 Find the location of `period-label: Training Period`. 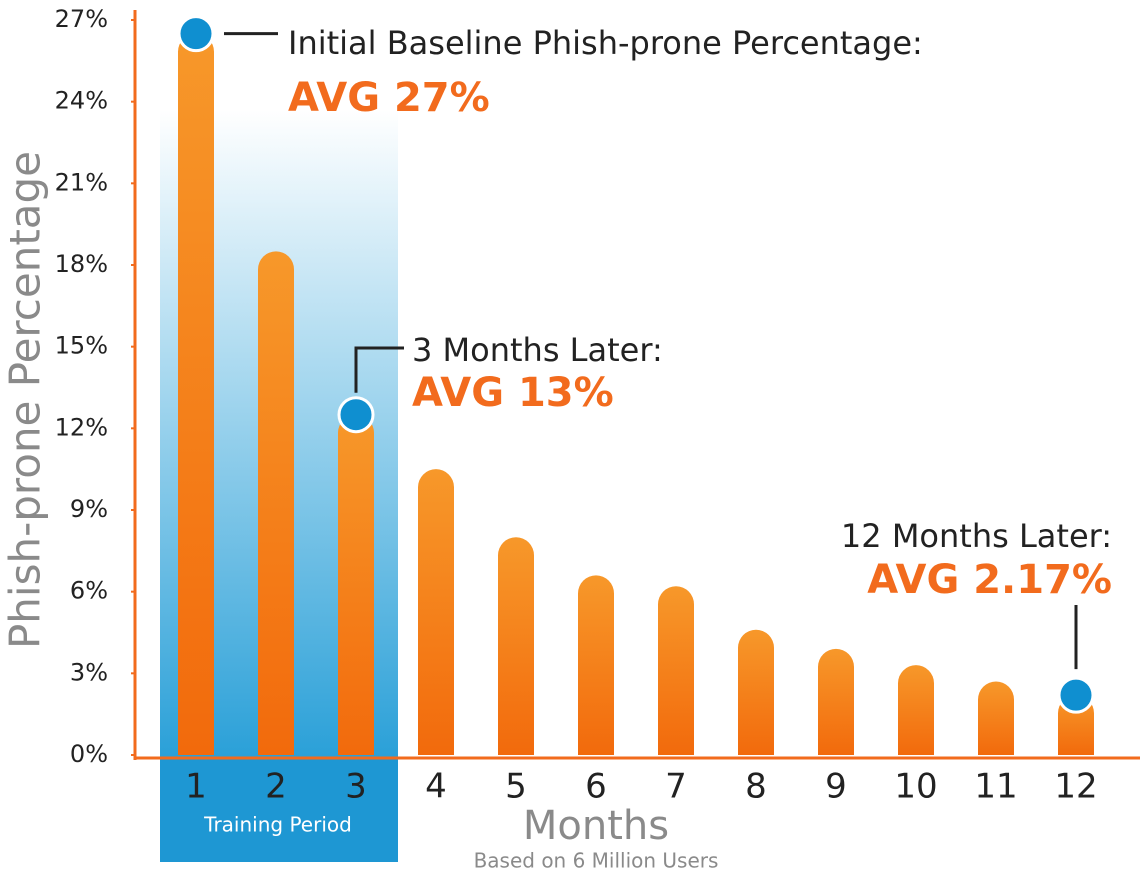

period-label: Training Period is located at coordinates (277, 825).